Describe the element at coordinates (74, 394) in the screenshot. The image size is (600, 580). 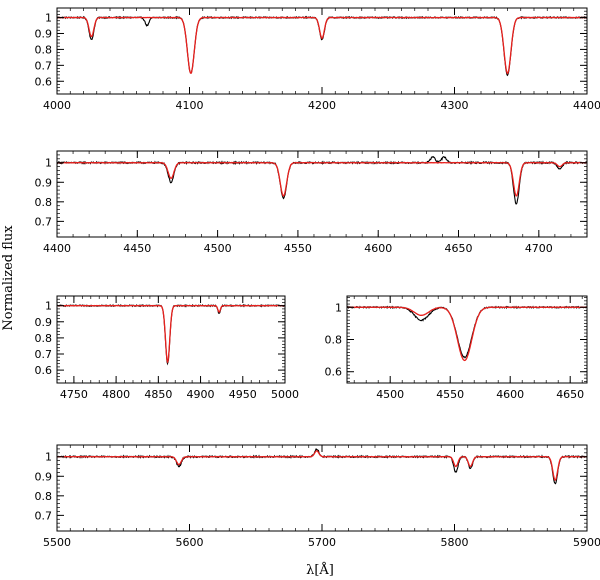
I see `x-tick-label: 4750` at that location.